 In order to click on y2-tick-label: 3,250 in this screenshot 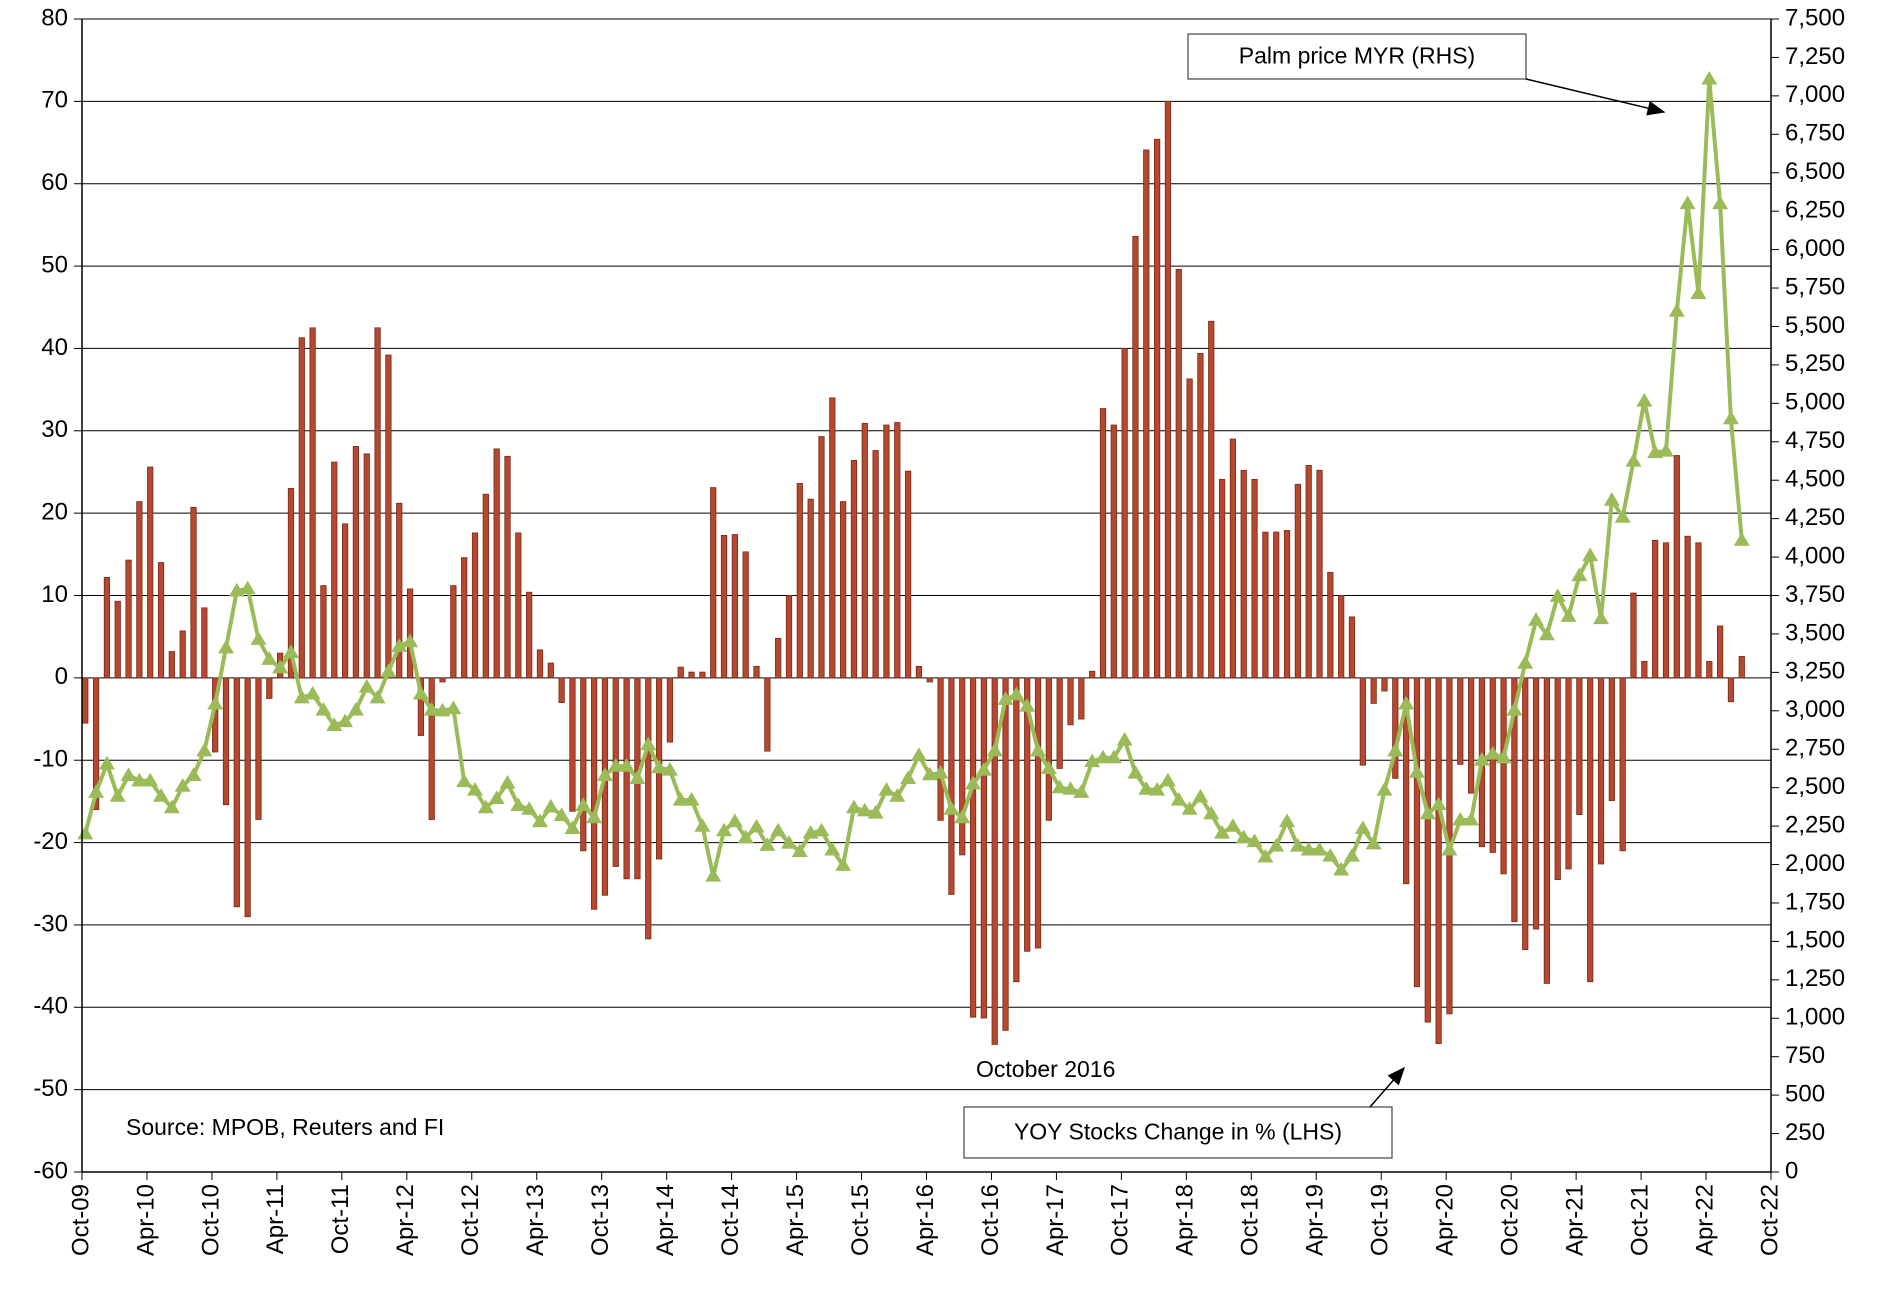, I will do `click(1815, 671)`.